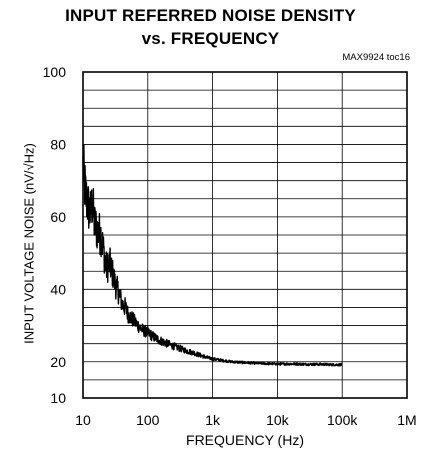  I want to click on y-tick-label: 80, so click(58, 144).